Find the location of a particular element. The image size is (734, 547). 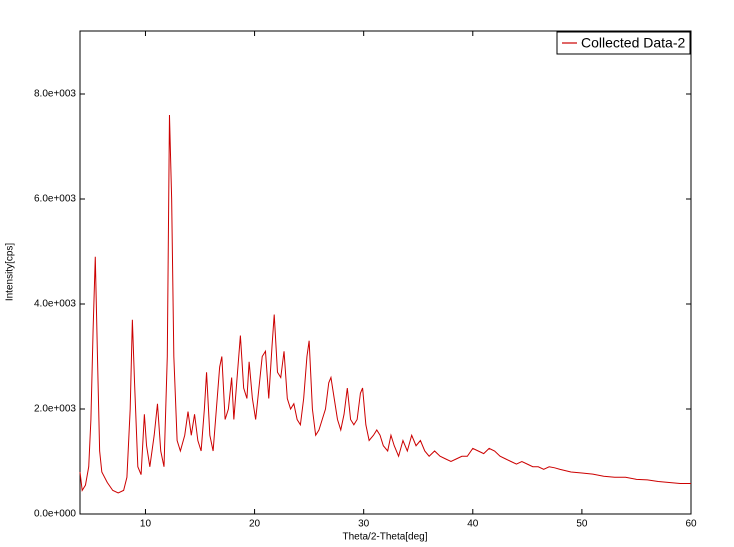

x-tick-label: 10 is located at coordinates (146, 524).